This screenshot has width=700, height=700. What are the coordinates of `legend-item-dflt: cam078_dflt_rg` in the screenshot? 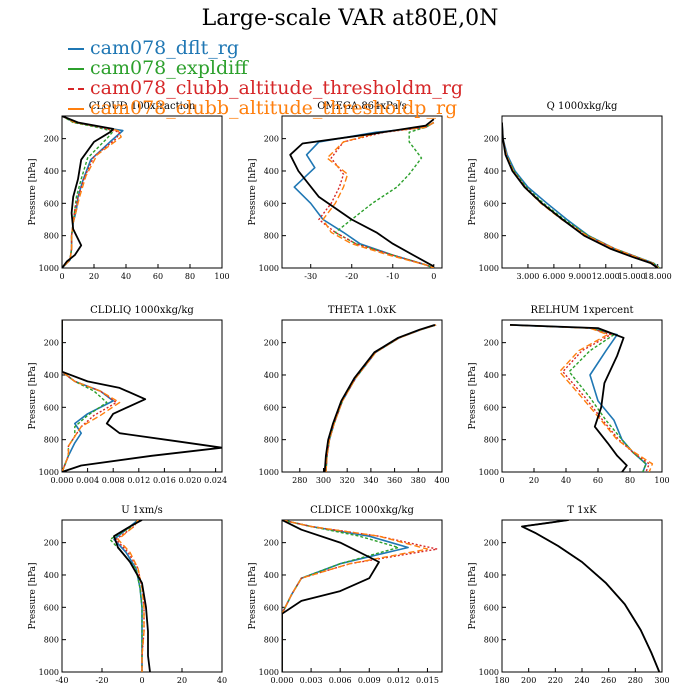 It's located at (265, 48).